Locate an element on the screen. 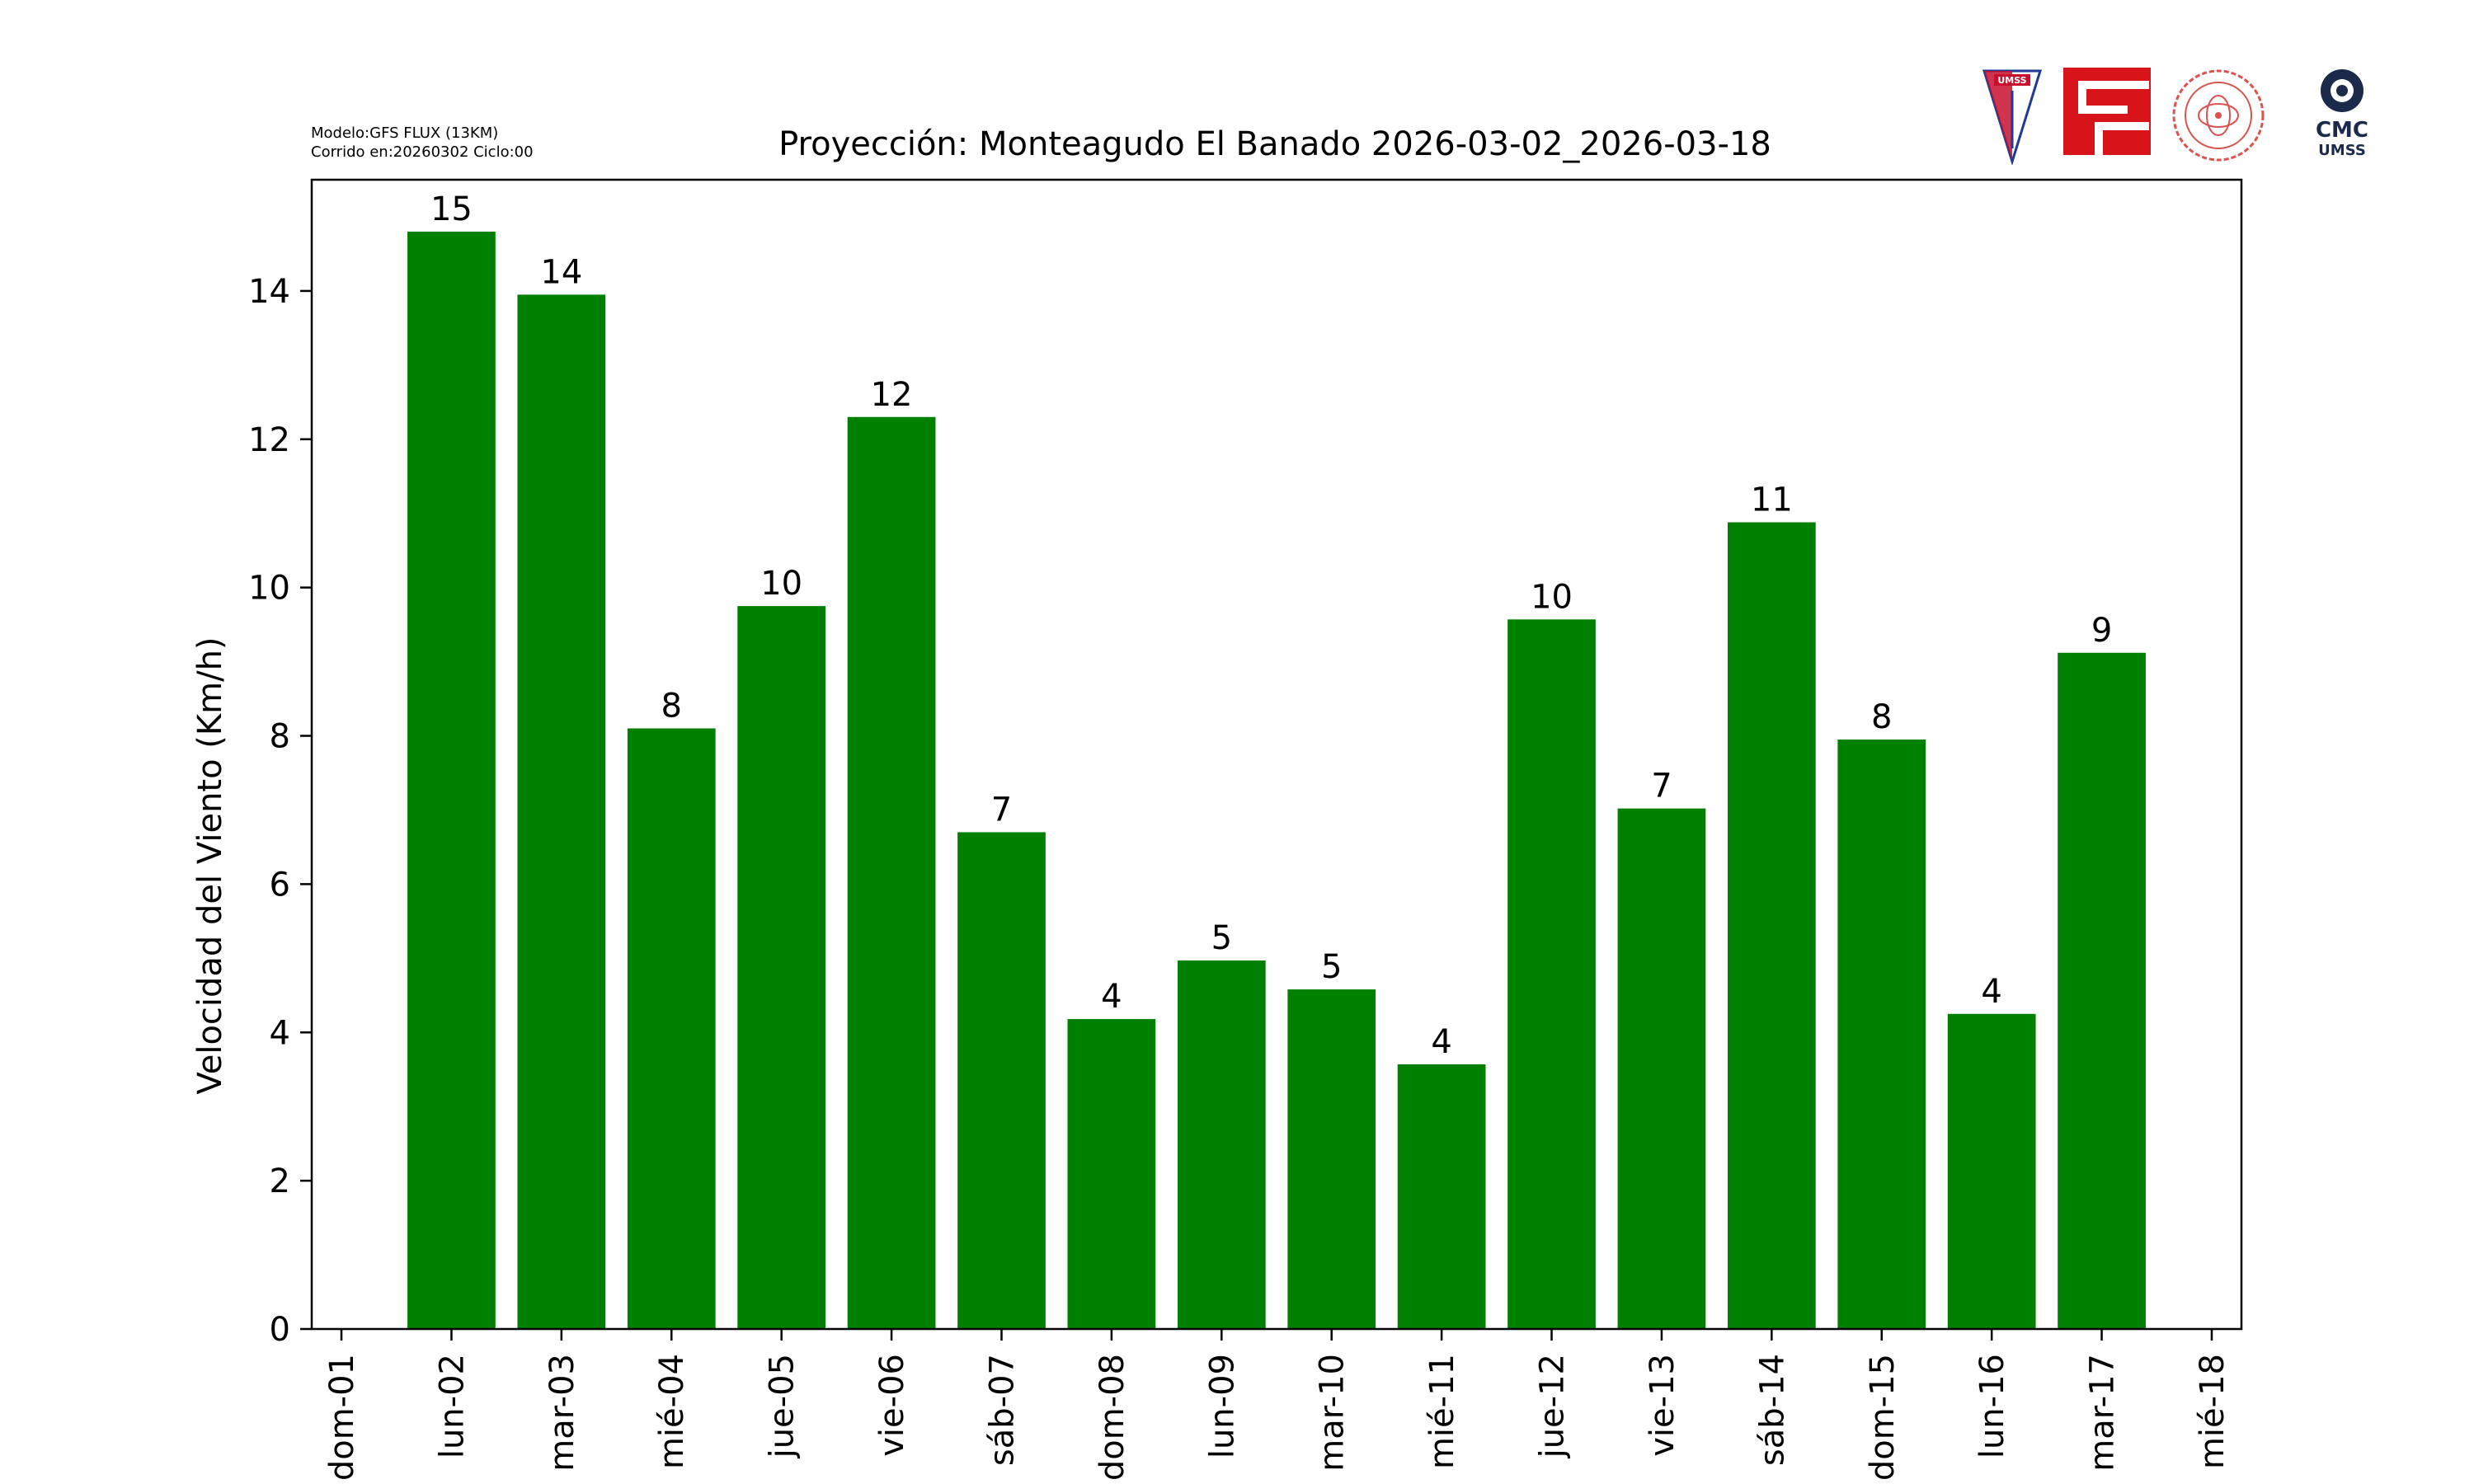 Image resolution: width=2474 pixels, height=1484 pixels. x-tick-label: sáb-14 is located at coordinates (1772, 1410).